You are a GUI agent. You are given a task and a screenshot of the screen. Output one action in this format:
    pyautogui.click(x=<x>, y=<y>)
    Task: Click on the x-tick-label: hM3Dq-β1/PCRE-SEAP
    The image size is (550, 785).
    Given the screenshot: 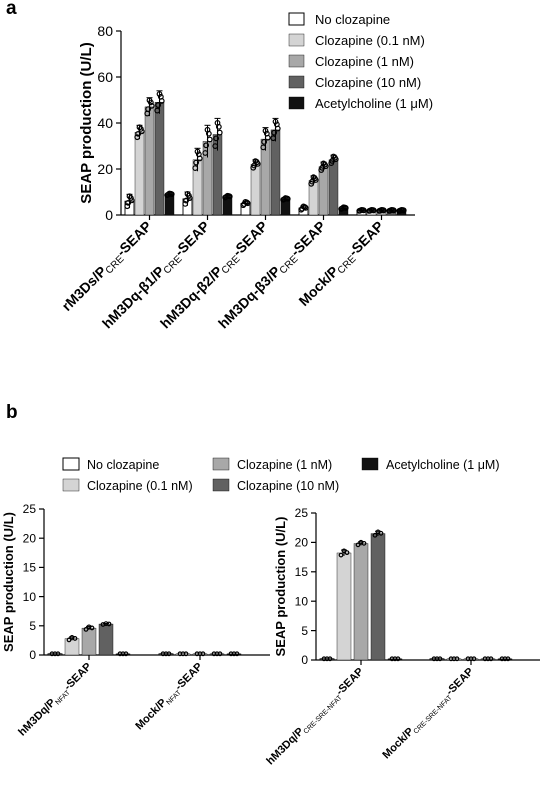 What is the action you would take?
    pyautogui.click(x=157, y=276)
    